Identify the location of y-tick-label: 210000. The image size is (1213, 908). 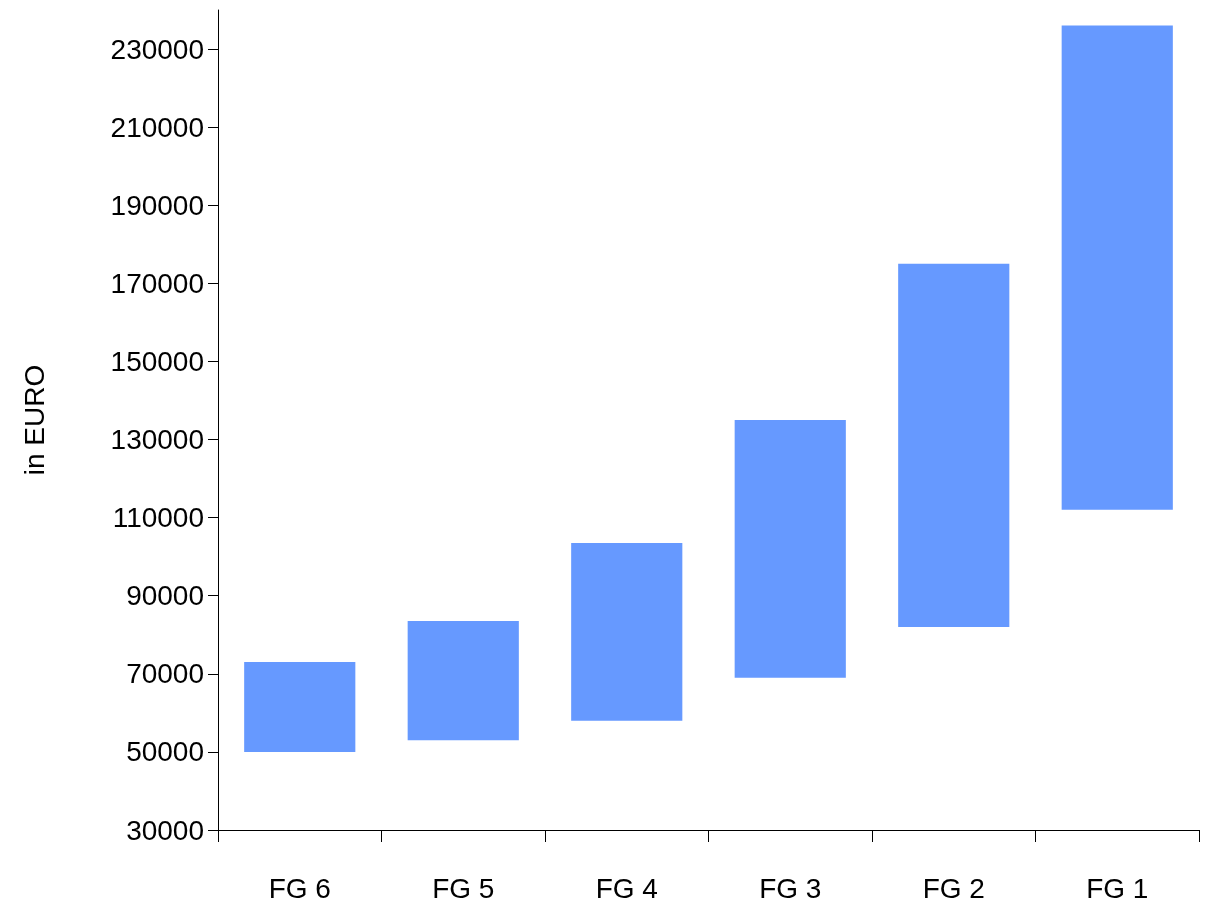
(157, 127).